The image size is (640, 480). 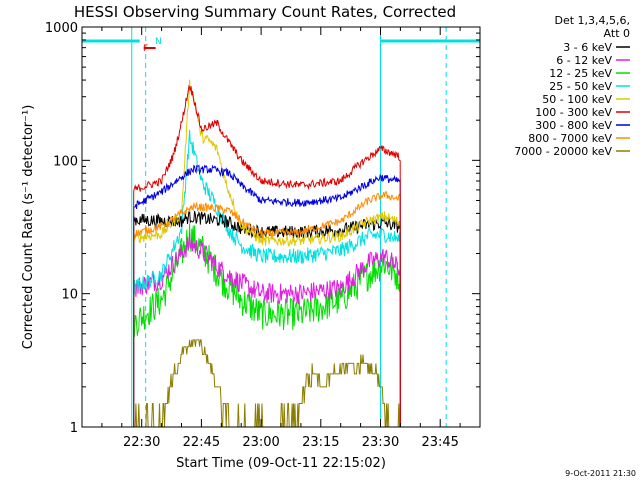 What do you see at coordinates (380, 442) in the screenshot?
I see `x-tick-label-5: 23:30` at bounding box center [380, 442].